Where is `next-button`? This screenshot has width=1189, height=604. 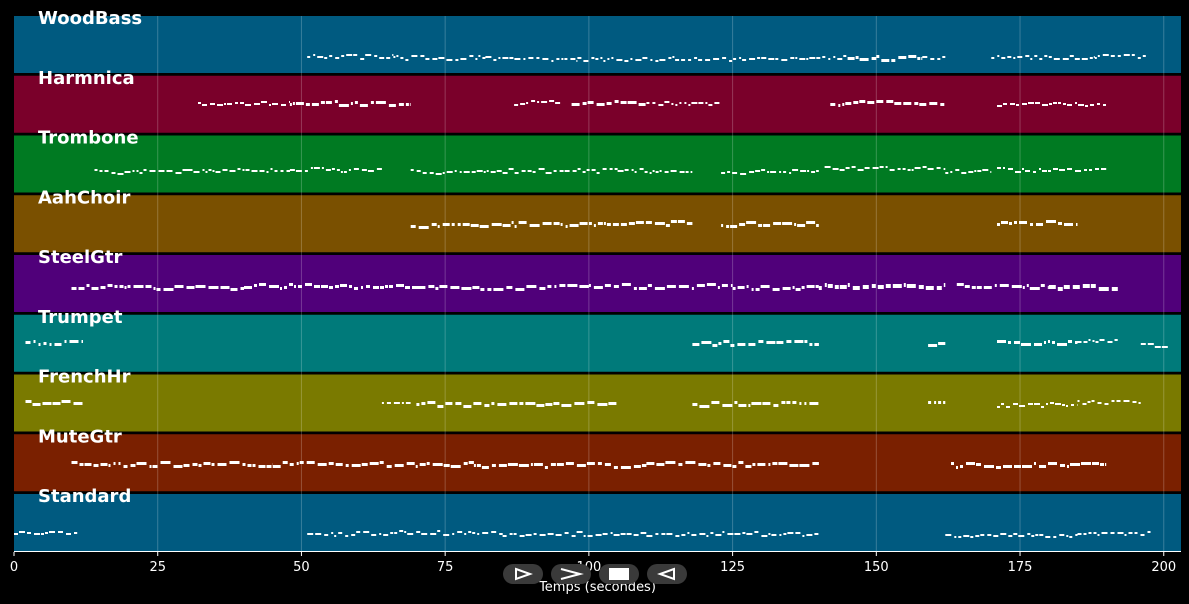
next-button is located at coordinates (571, 574).